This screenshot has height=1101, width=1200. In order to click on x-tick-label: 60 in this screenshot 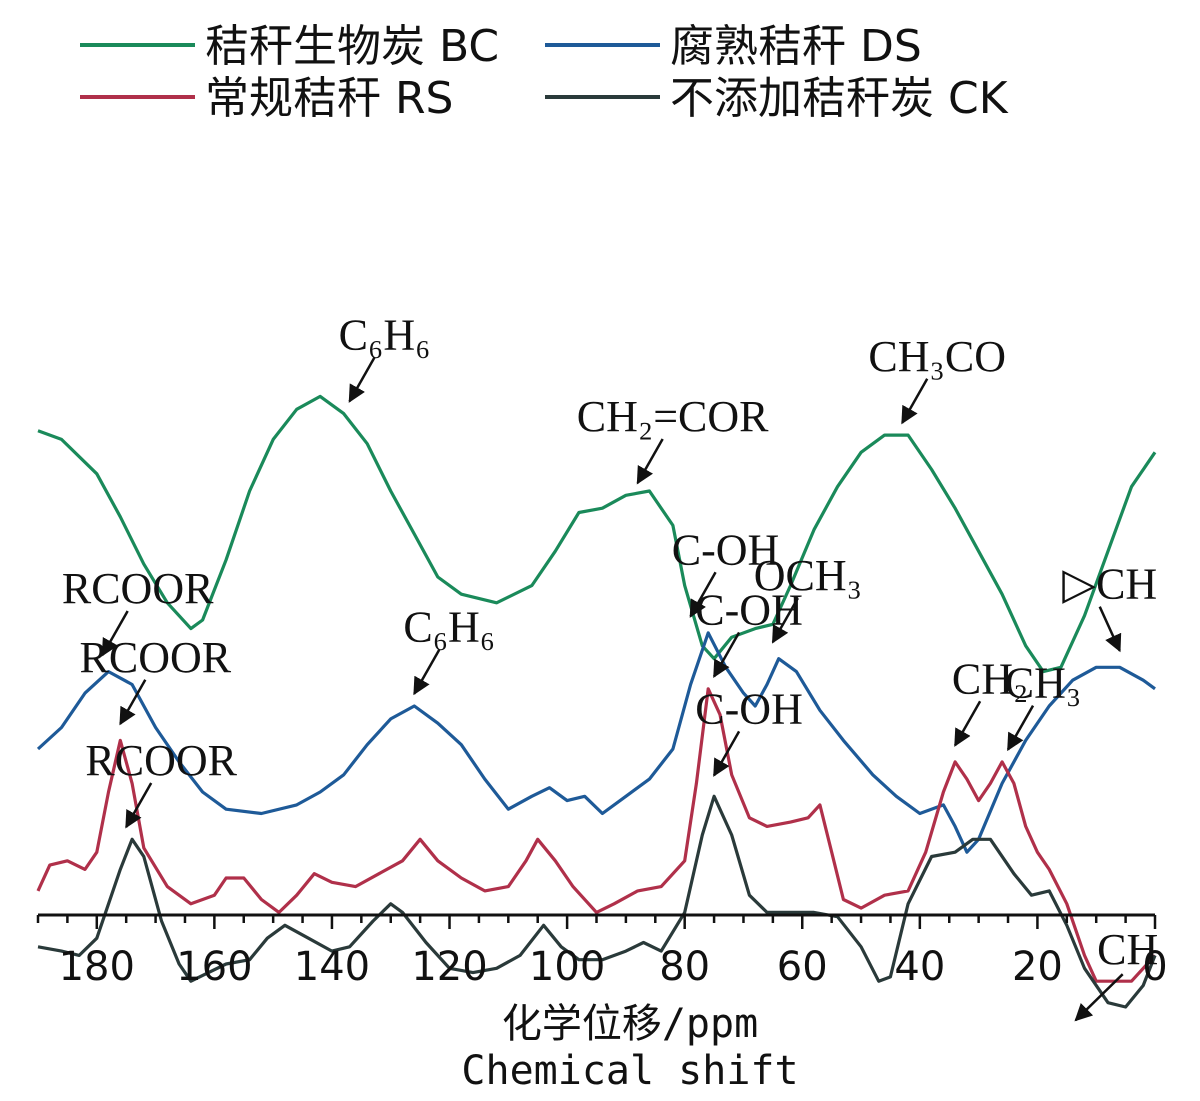, I will do `click(802, 967)`.